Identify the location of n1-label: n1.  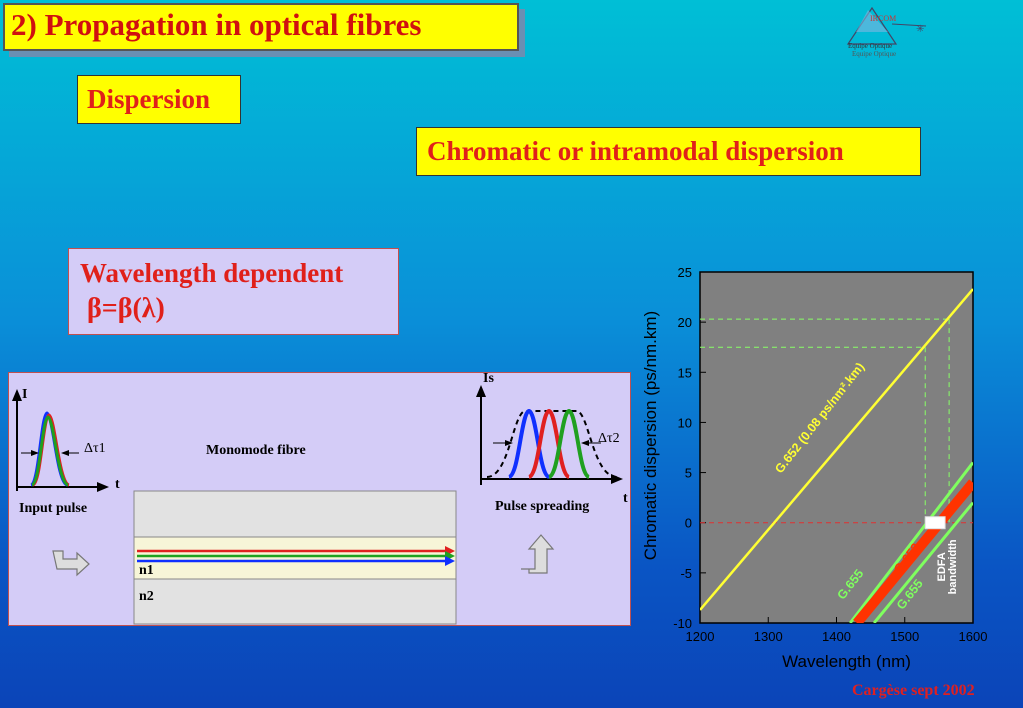
(146, 570).